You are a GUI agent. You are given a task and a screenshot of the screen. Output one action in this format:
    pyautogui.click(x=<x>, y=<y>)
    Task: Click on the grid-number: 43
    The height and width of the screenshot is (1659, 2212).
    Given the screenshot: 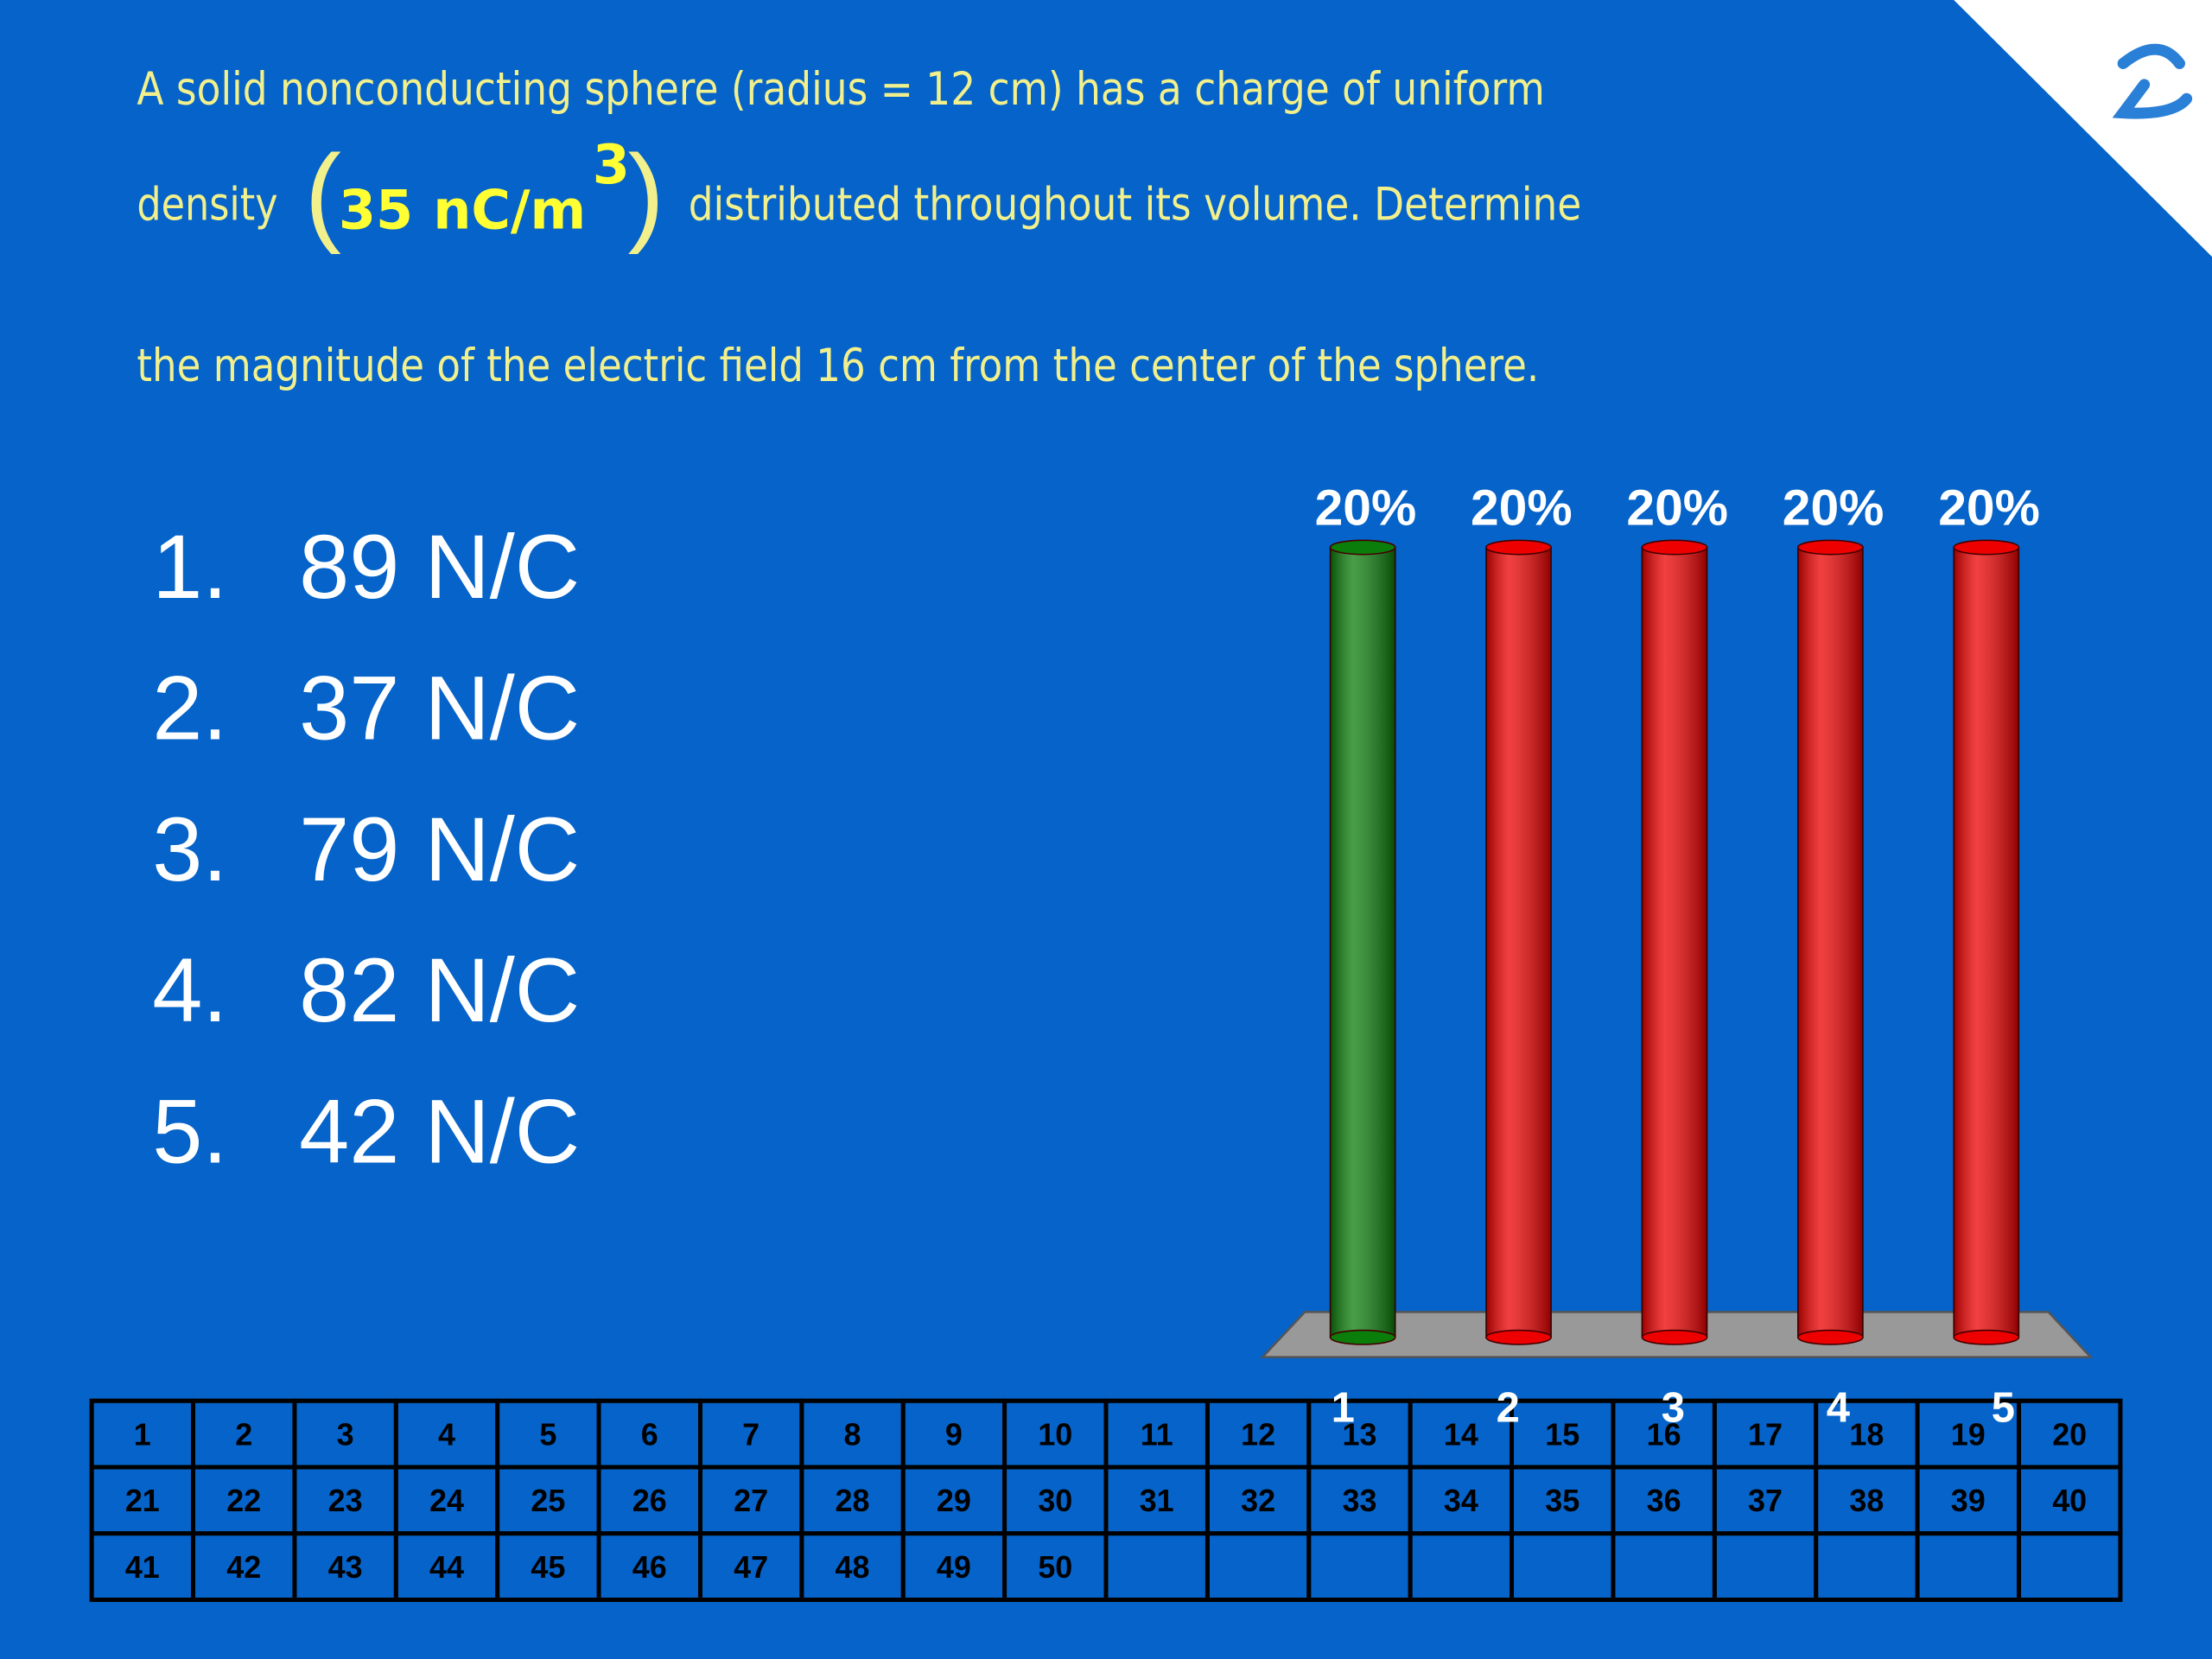 What is the action you would take?
    pyautogui.click(x=345, y=1567)
    